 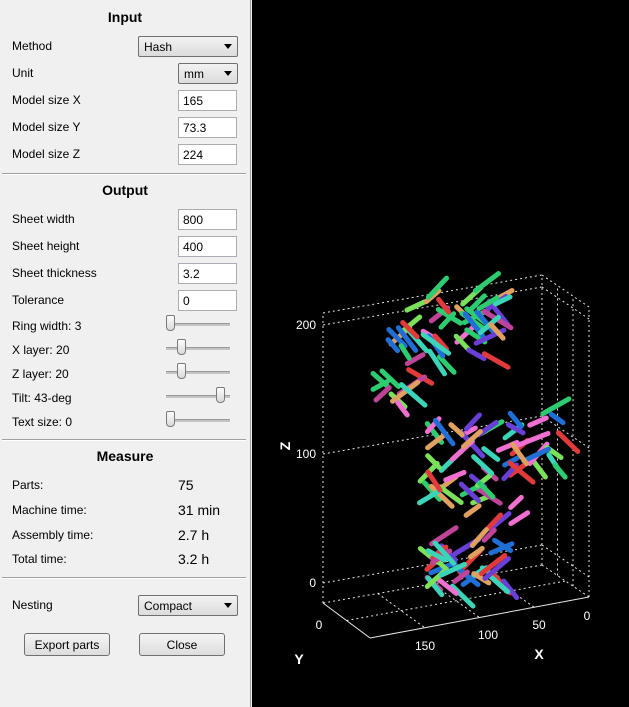 What do you see at coordinates (198, 420) in the screenshot?
I see `text-size-slider` at bounding box center [198, 420].